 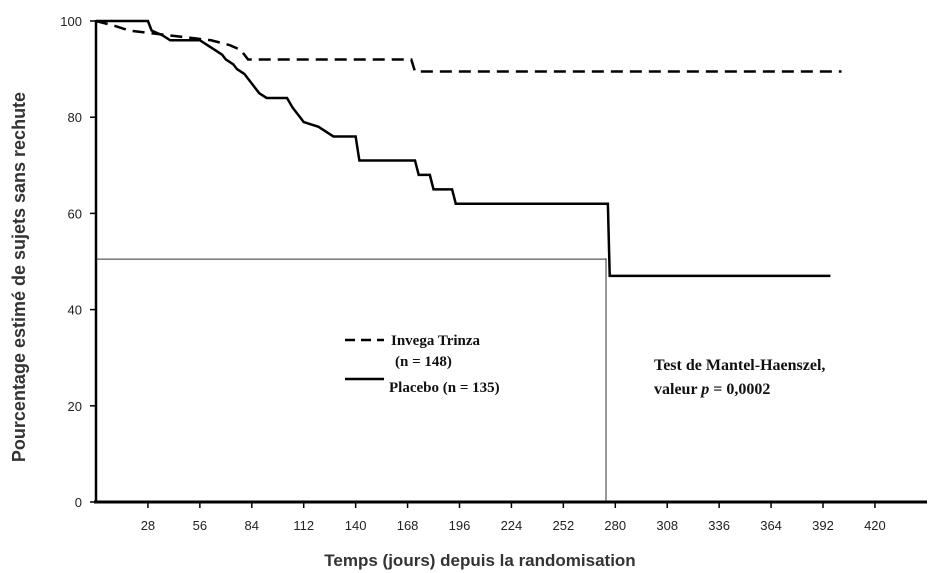 I want to click on legend-label-invega-n: (n = 148), so click(x=423, y=362).